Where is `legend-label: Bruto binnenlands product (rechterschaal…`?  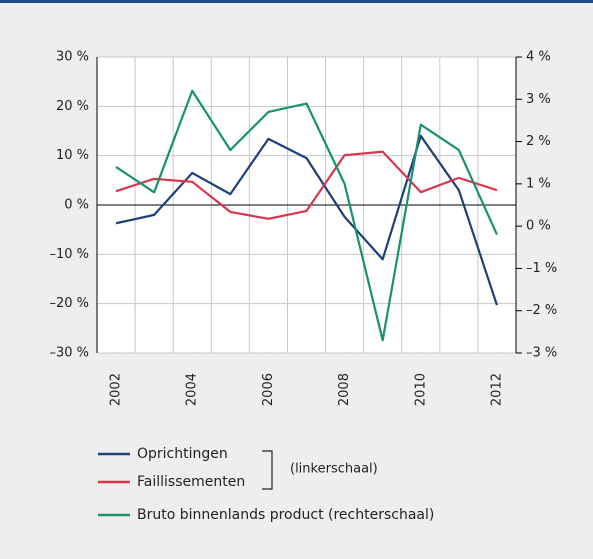
legend-label: Bruto binnenlands product (rechterschaal… is located at coordinates (285, 515).